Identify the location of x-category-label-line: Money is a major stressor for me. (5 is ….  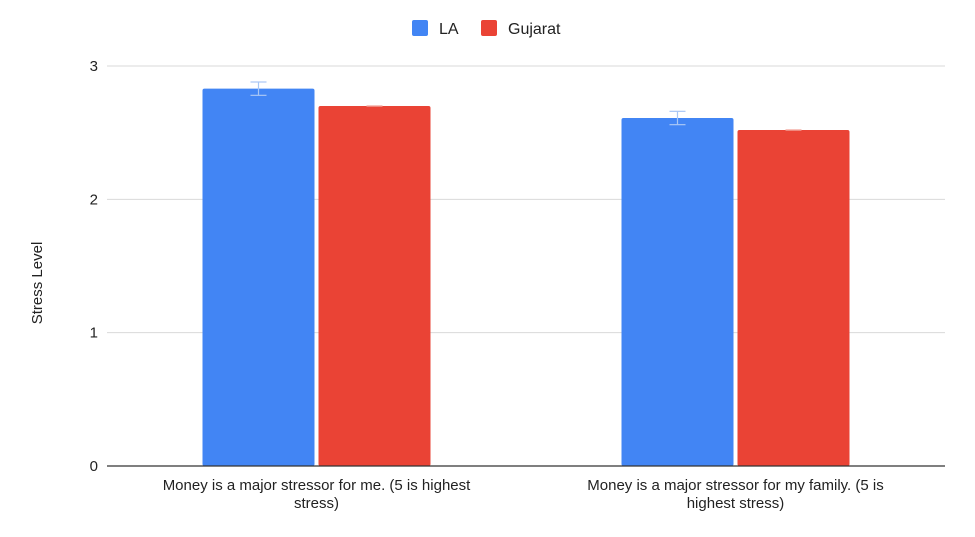
(317, 485).